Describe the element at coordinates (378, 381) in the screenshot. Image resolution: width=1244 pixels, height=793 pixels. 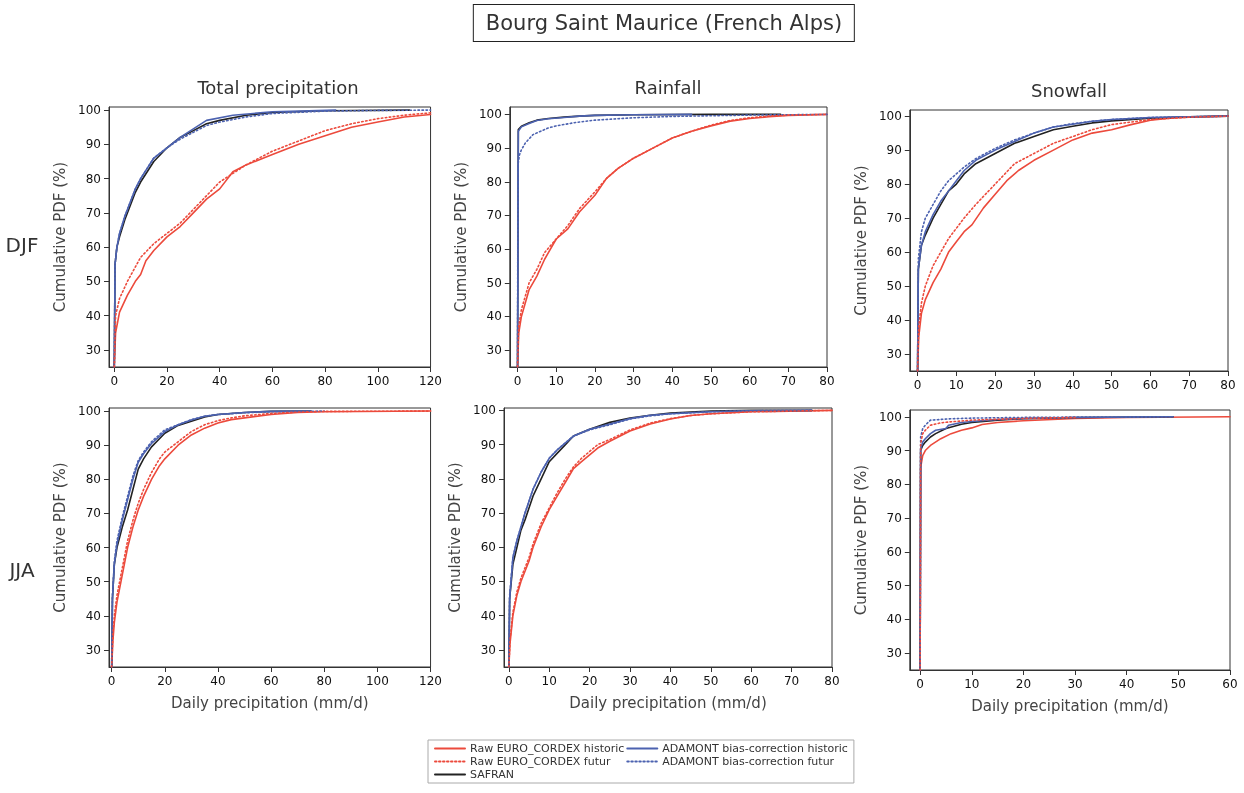
I see `x-tick-label: 100` at that location.